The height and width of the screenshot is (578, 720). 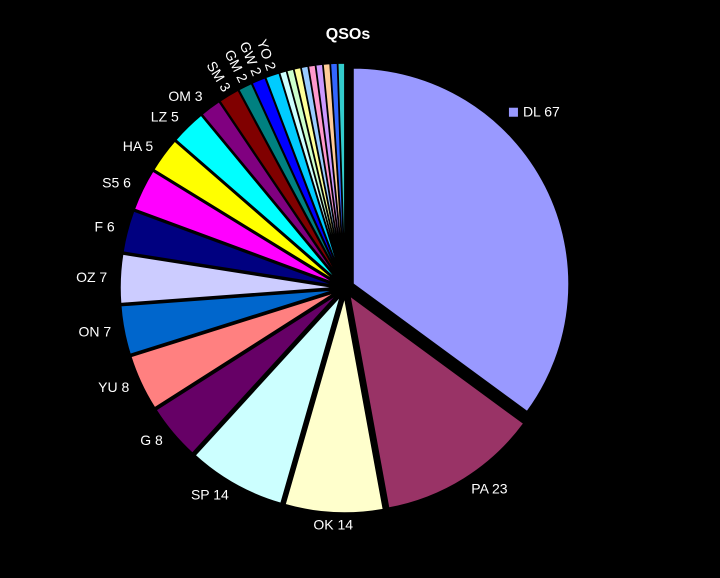 What do you see at coordinates (489, 488) in the screenshot?
I see `slice-label: PA 23` at bounding box center [489, 488].